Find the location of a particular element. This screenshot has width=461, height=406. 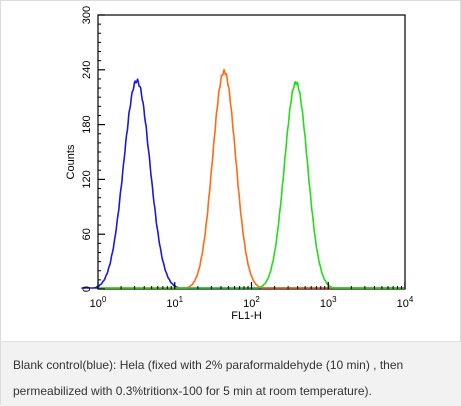

x-tick-label: 10³ is located at coordinates (328, 302).